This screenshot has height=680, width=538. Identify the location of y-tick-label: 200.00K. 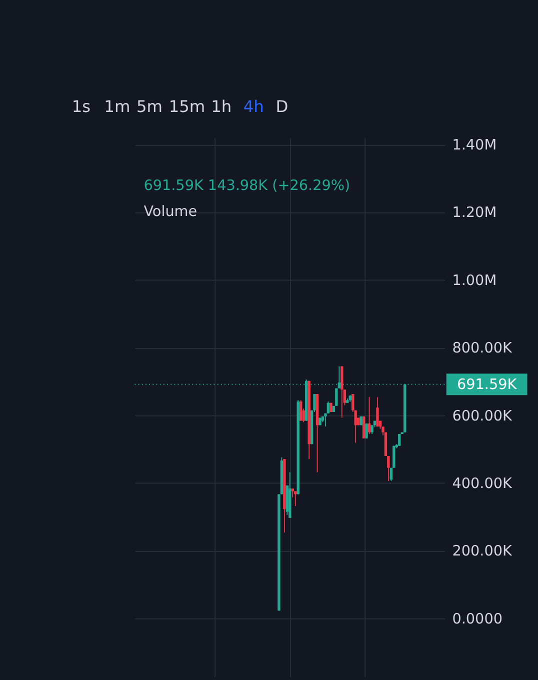
(482, 552).